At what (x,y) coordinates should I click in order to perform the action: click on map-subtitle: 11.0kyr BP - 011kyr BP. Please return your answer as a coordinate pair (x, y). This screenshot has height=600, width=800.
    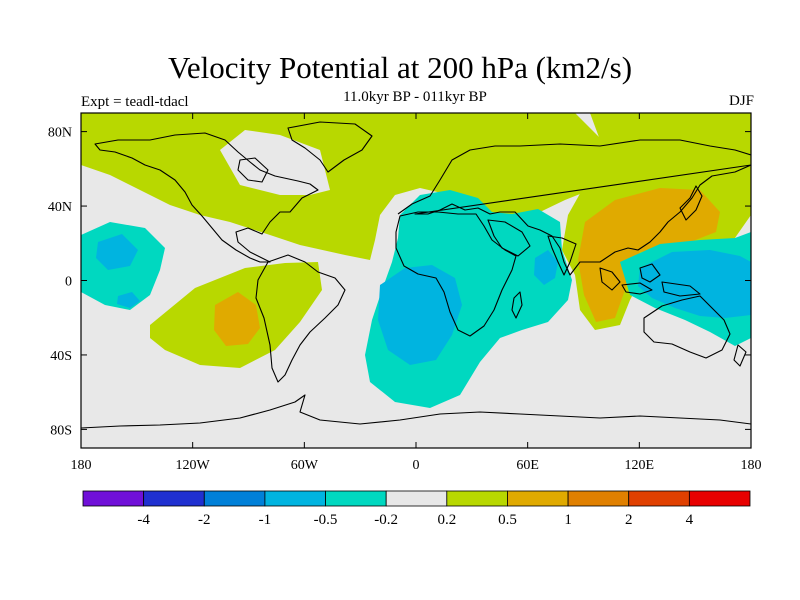
    Looking at the image, I should click on (415, 97).